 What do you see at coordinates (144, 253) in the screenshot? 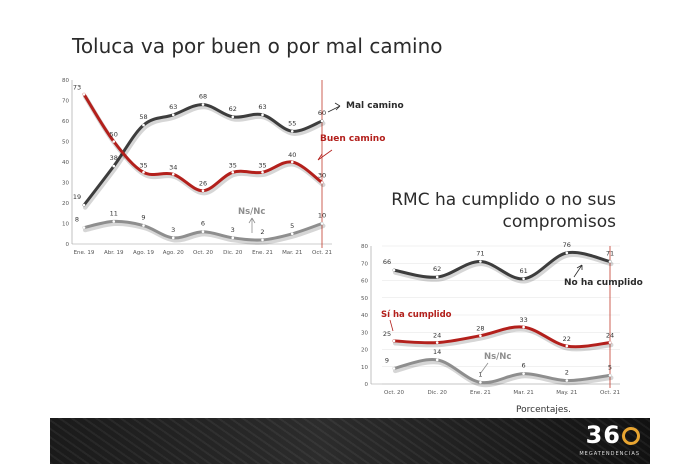
I see `x-tick-label: Ago. 19` at bounding box center [144, 253].